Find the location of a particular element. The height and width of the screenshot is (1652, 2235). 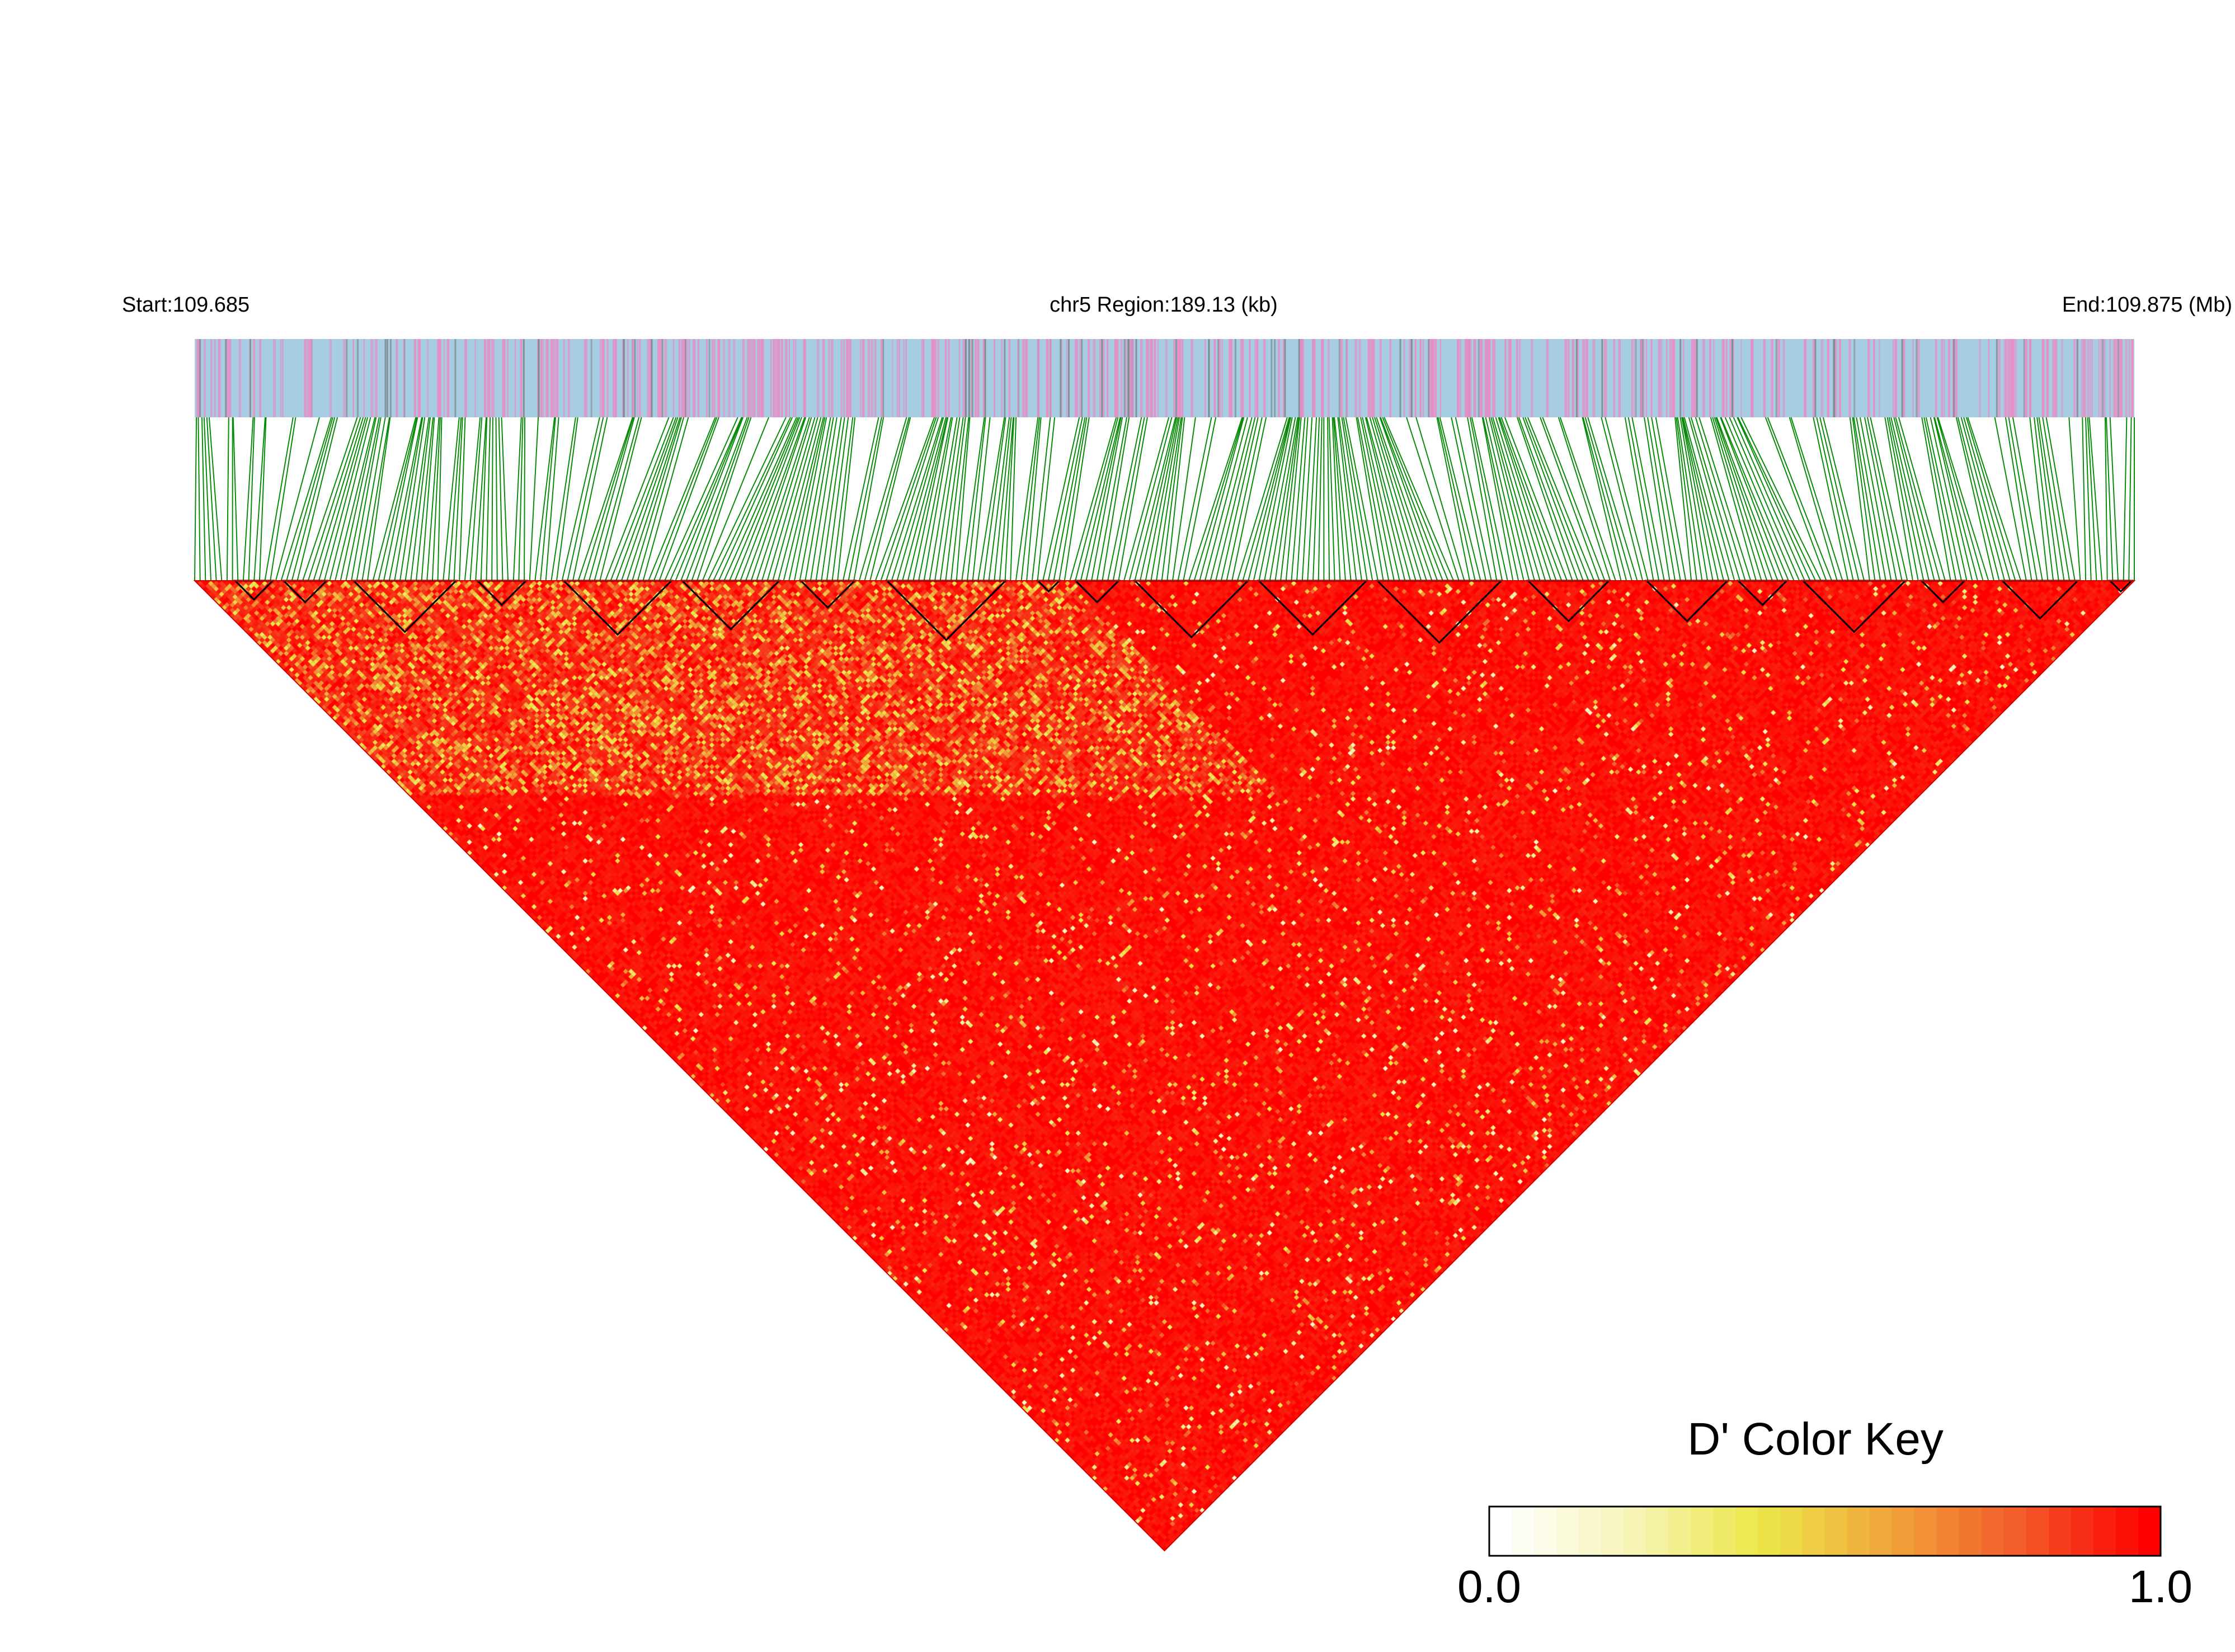

region-end-label: End:109.875 (Mb) is located at coordinates (2147, 305).